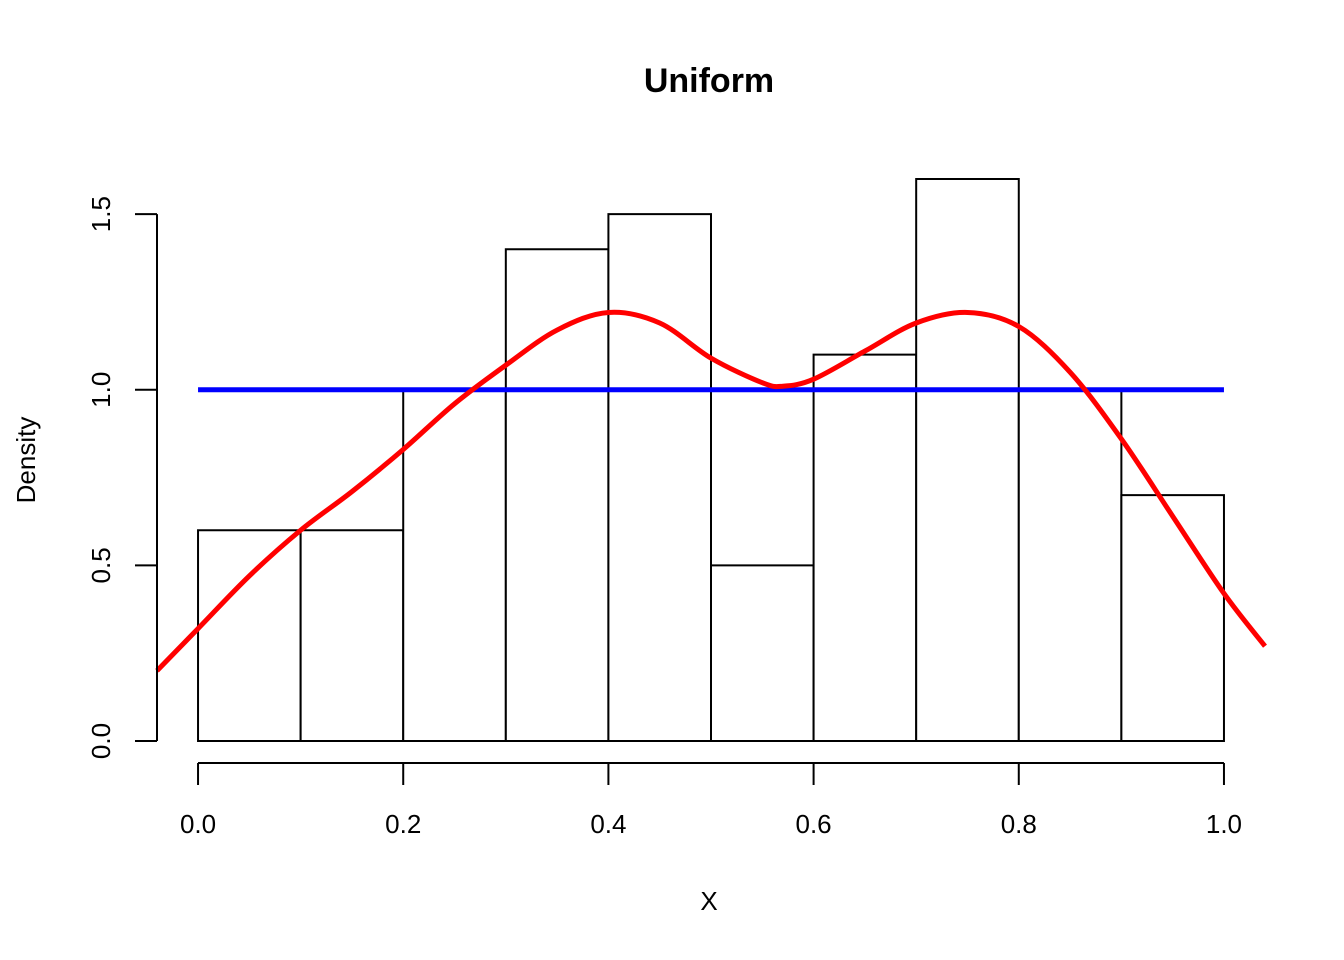 The image size is (1344, 960). I want to click on x-axis: 0.0 0.2 0.4 0.6 0.8 1.0, so click(711, 800).